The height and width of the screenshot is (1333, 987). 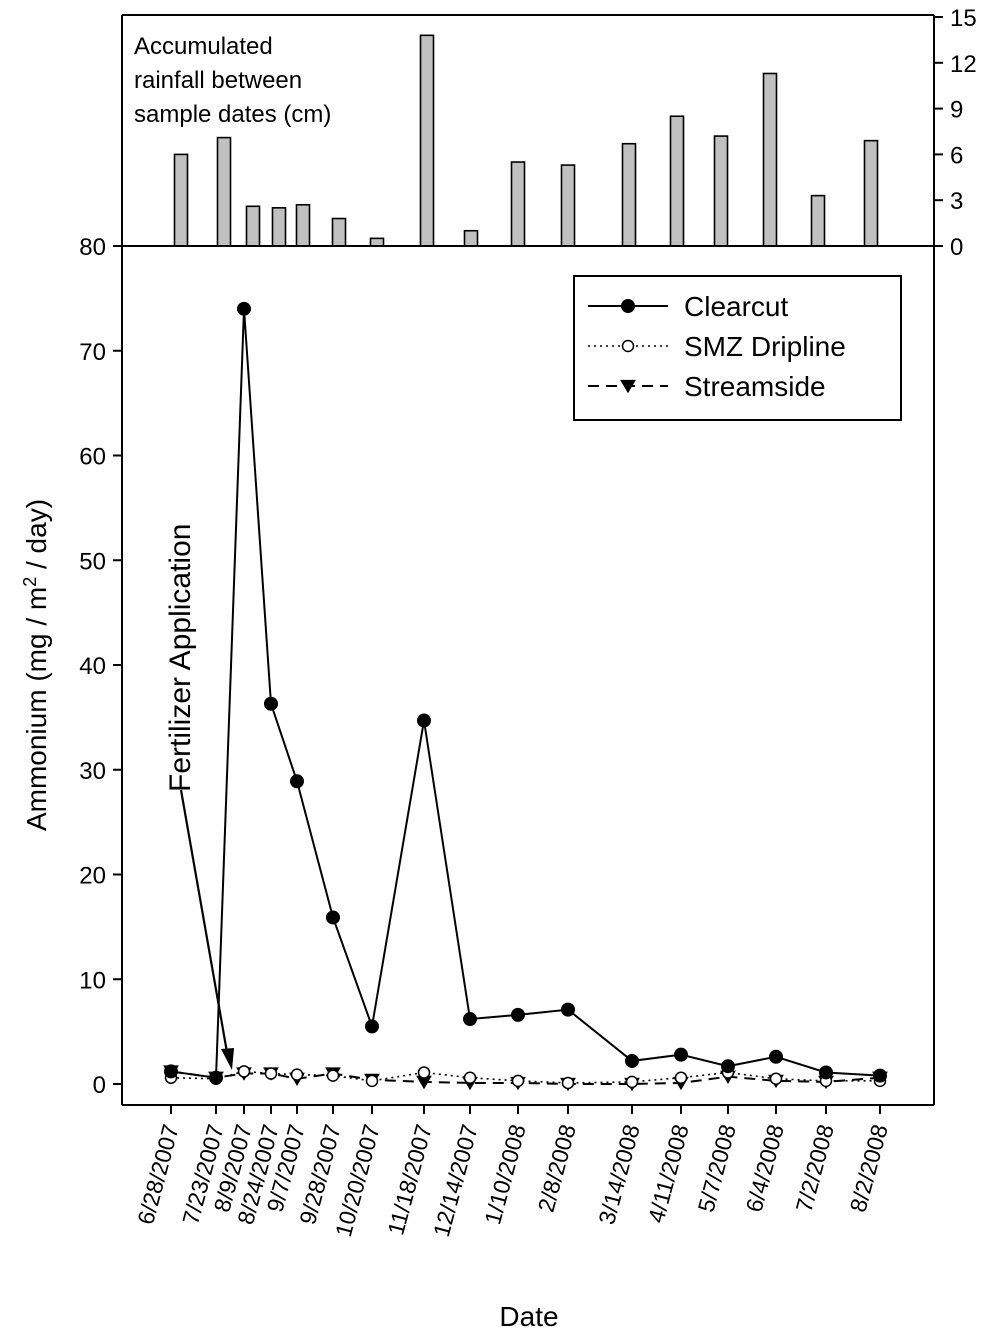 What do you see at coordinates (92, 876) in the screenshot?
I see `y-tick-label-20: 20` at bounding box center [92, 876].